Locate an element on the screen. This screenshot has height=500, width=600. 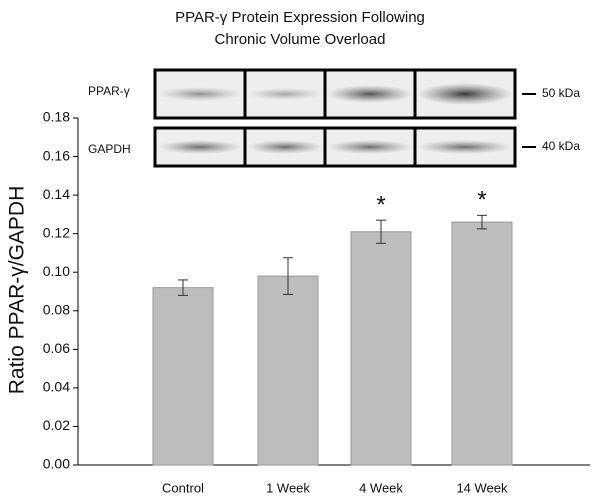
kda-marker: 50 kDa is located at coordinates (561, 93).